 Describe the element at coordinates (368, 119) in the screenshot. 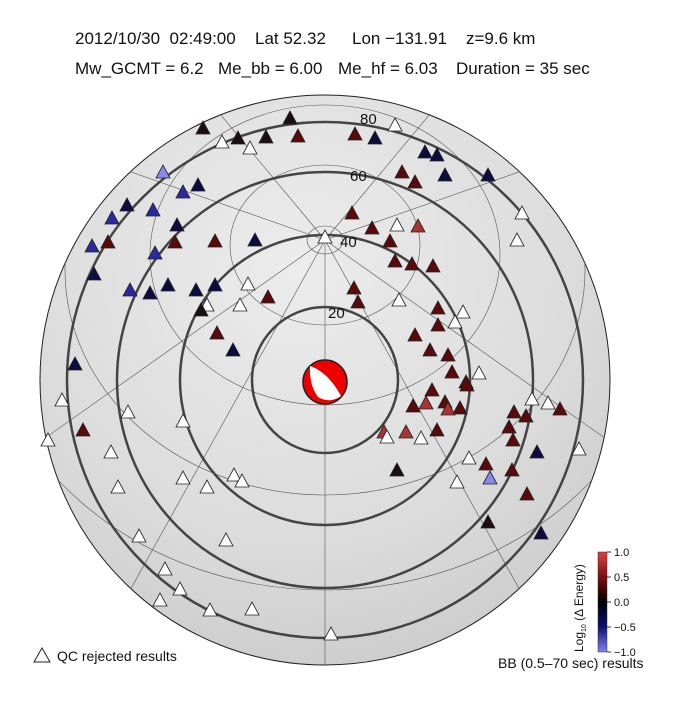

I see `lat-label: 80` at that location.